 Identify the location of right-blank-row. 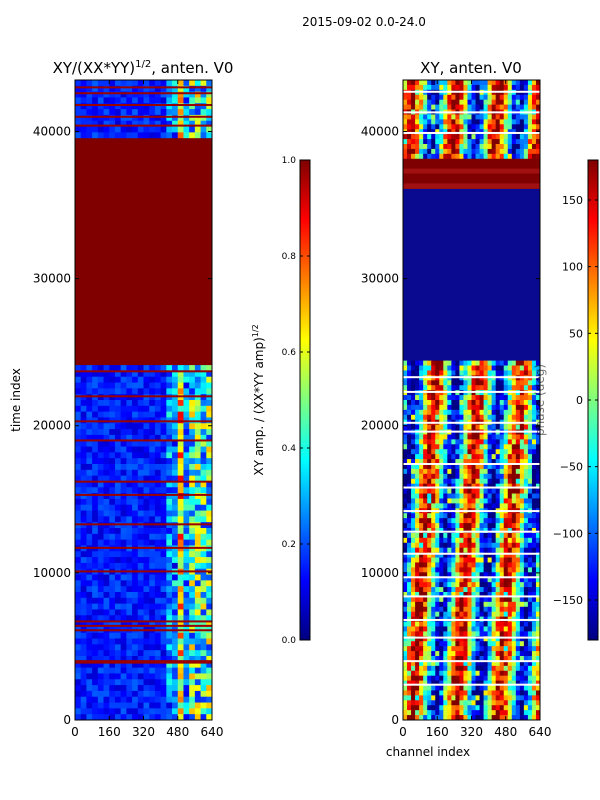
(471, 422).